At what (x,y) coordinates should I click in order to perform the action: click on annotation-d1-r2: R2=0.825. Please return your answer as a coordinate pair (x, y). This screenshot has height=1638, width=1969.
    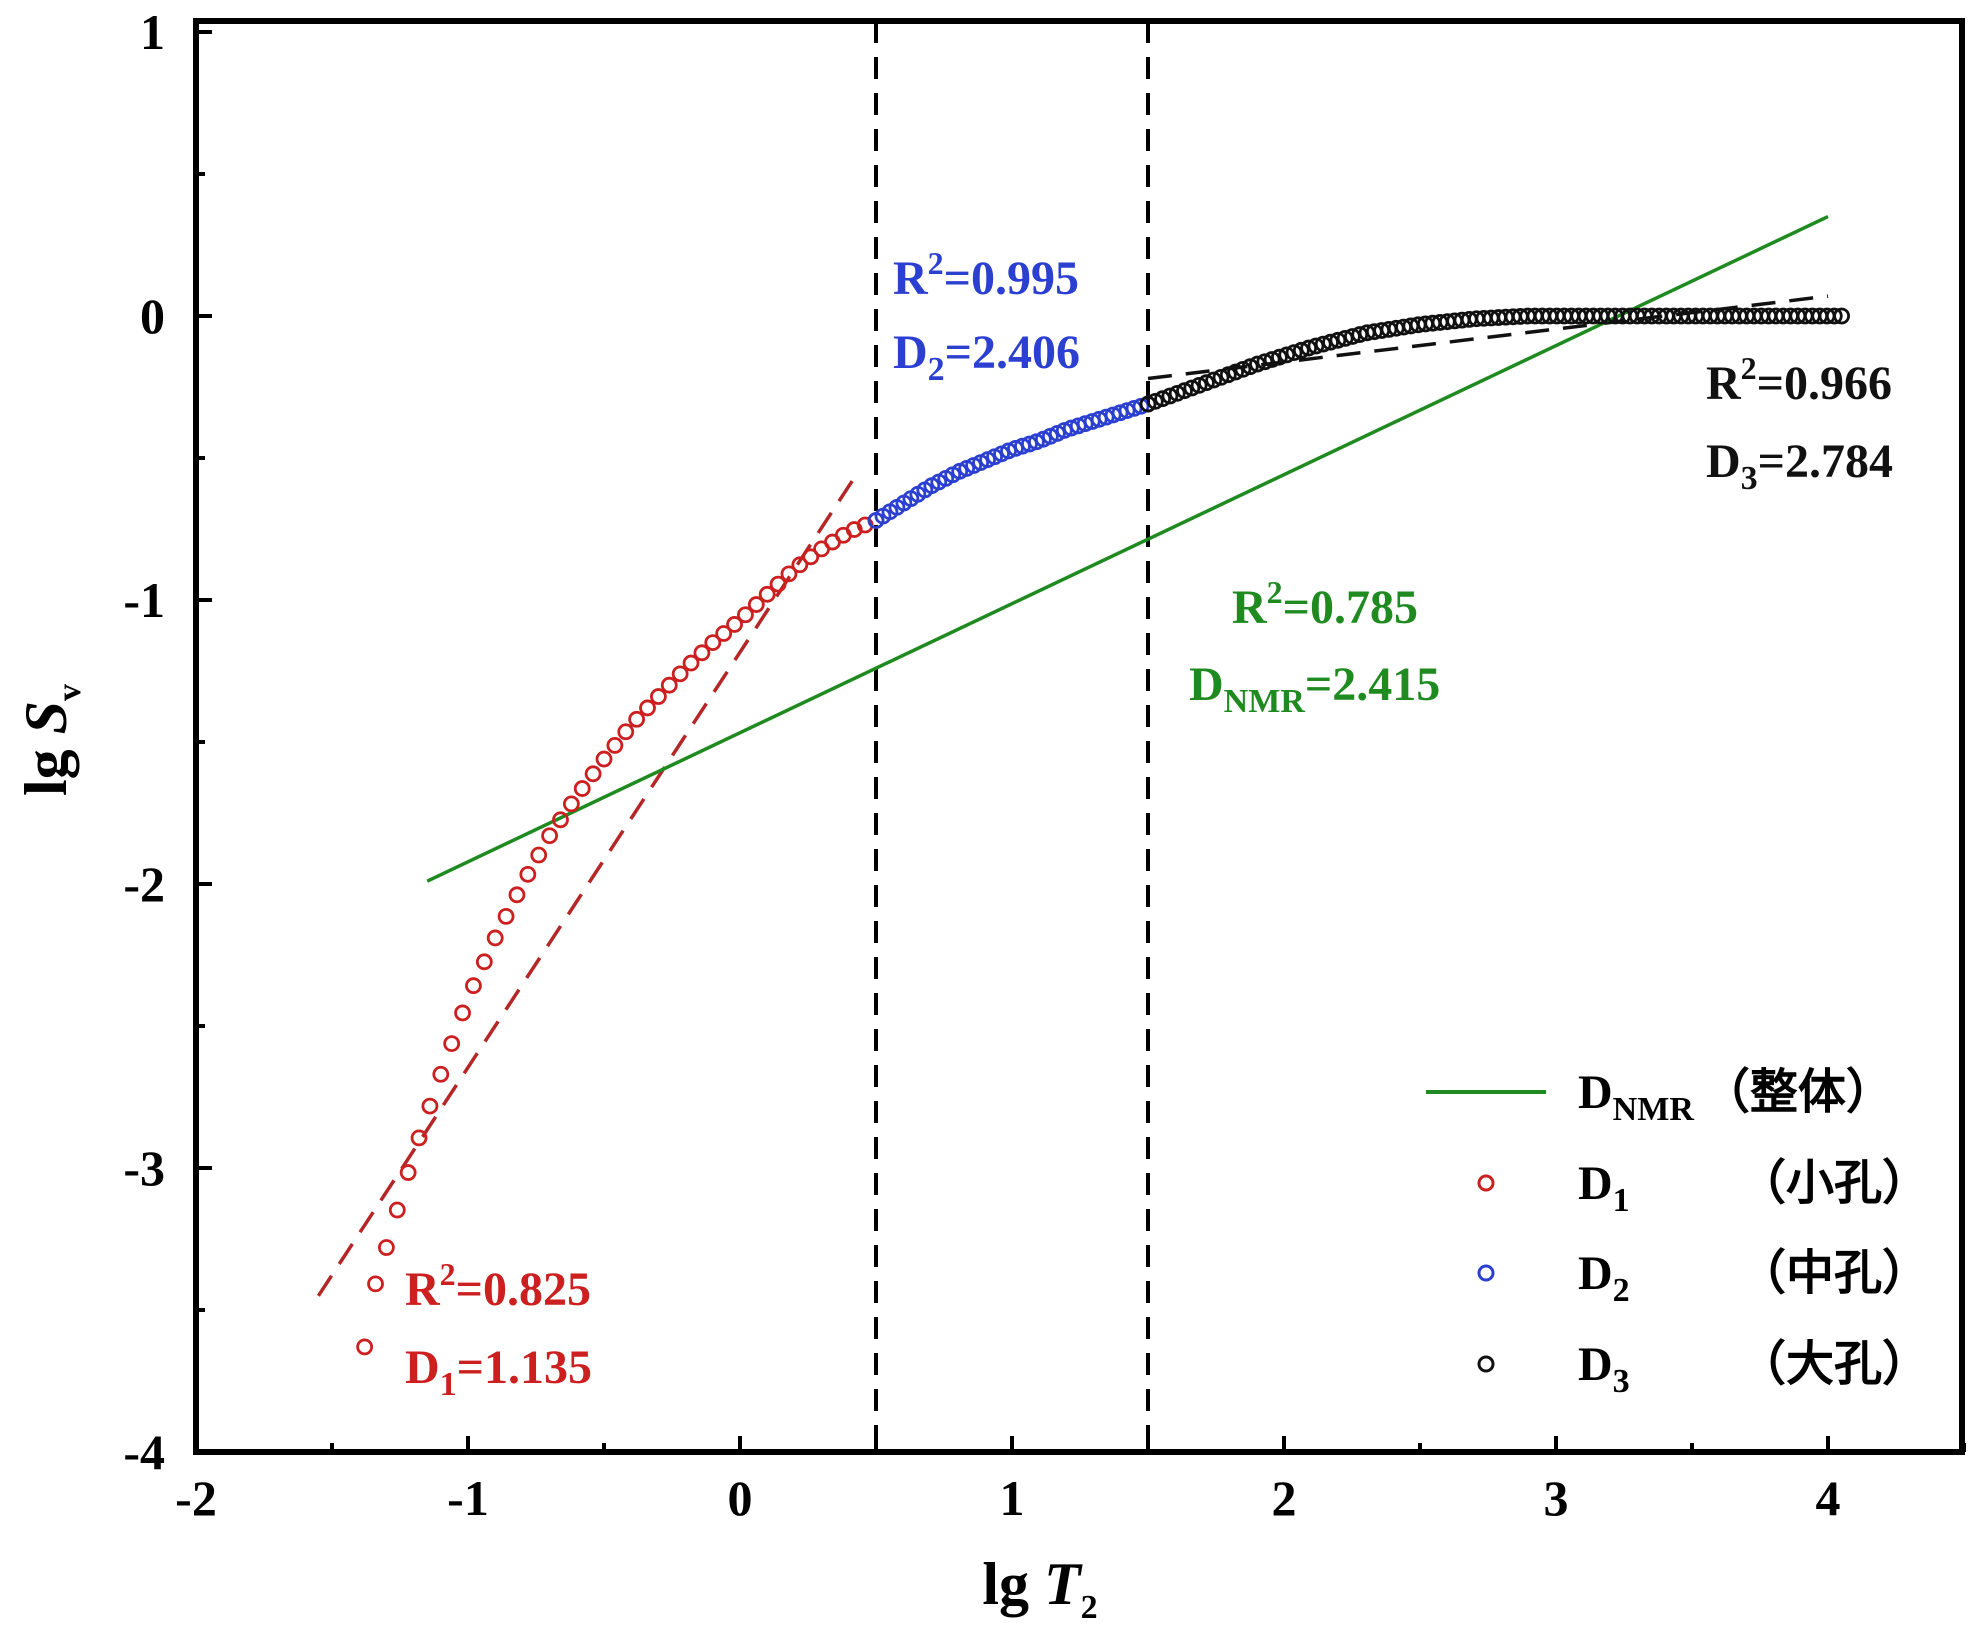
    Looking at the image, I should click on (498, 1286).